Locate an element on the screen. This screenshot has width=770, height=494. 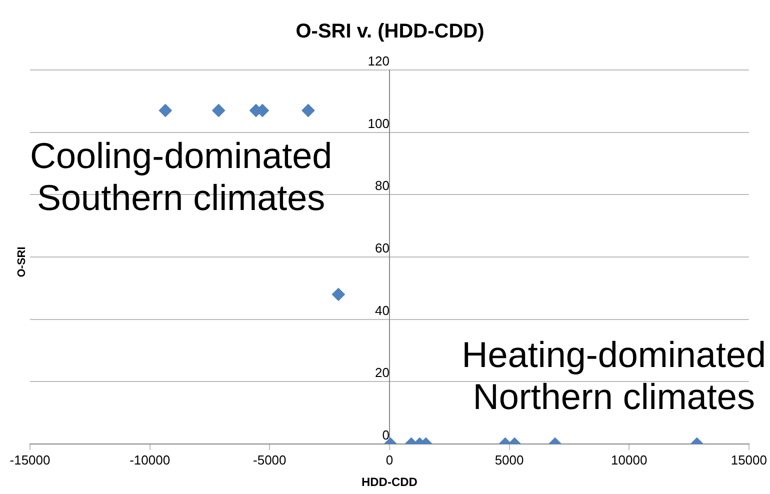
y-tick-label: 40 is located at coordinates (382, 310).